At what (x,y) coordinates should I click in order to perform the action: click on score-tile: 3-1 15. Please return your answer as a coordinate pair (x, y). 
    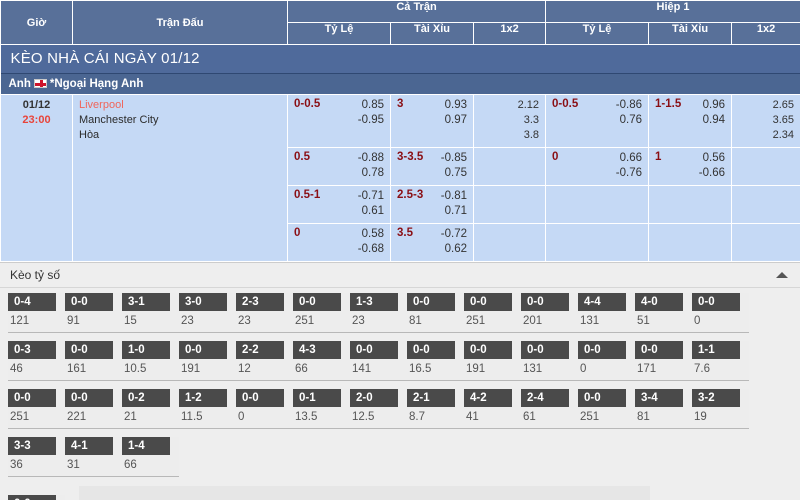
    Looking at the image, I should click on (150, 313).